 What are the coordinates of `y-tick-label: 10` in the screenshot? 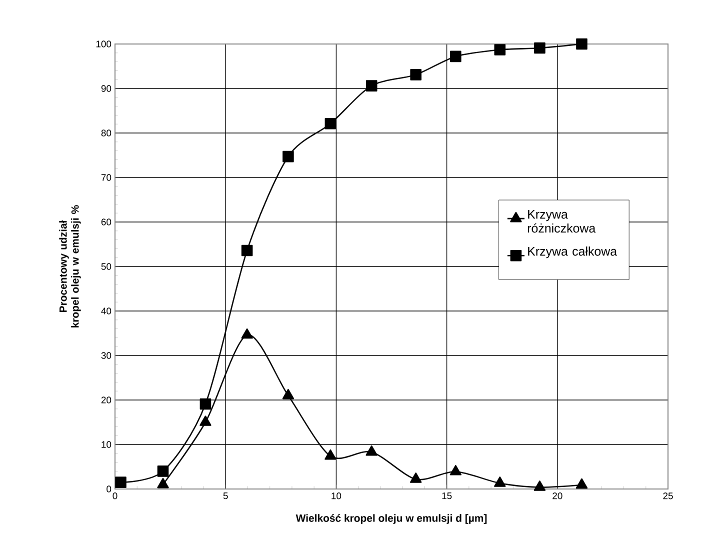 It's located at (107, 444).